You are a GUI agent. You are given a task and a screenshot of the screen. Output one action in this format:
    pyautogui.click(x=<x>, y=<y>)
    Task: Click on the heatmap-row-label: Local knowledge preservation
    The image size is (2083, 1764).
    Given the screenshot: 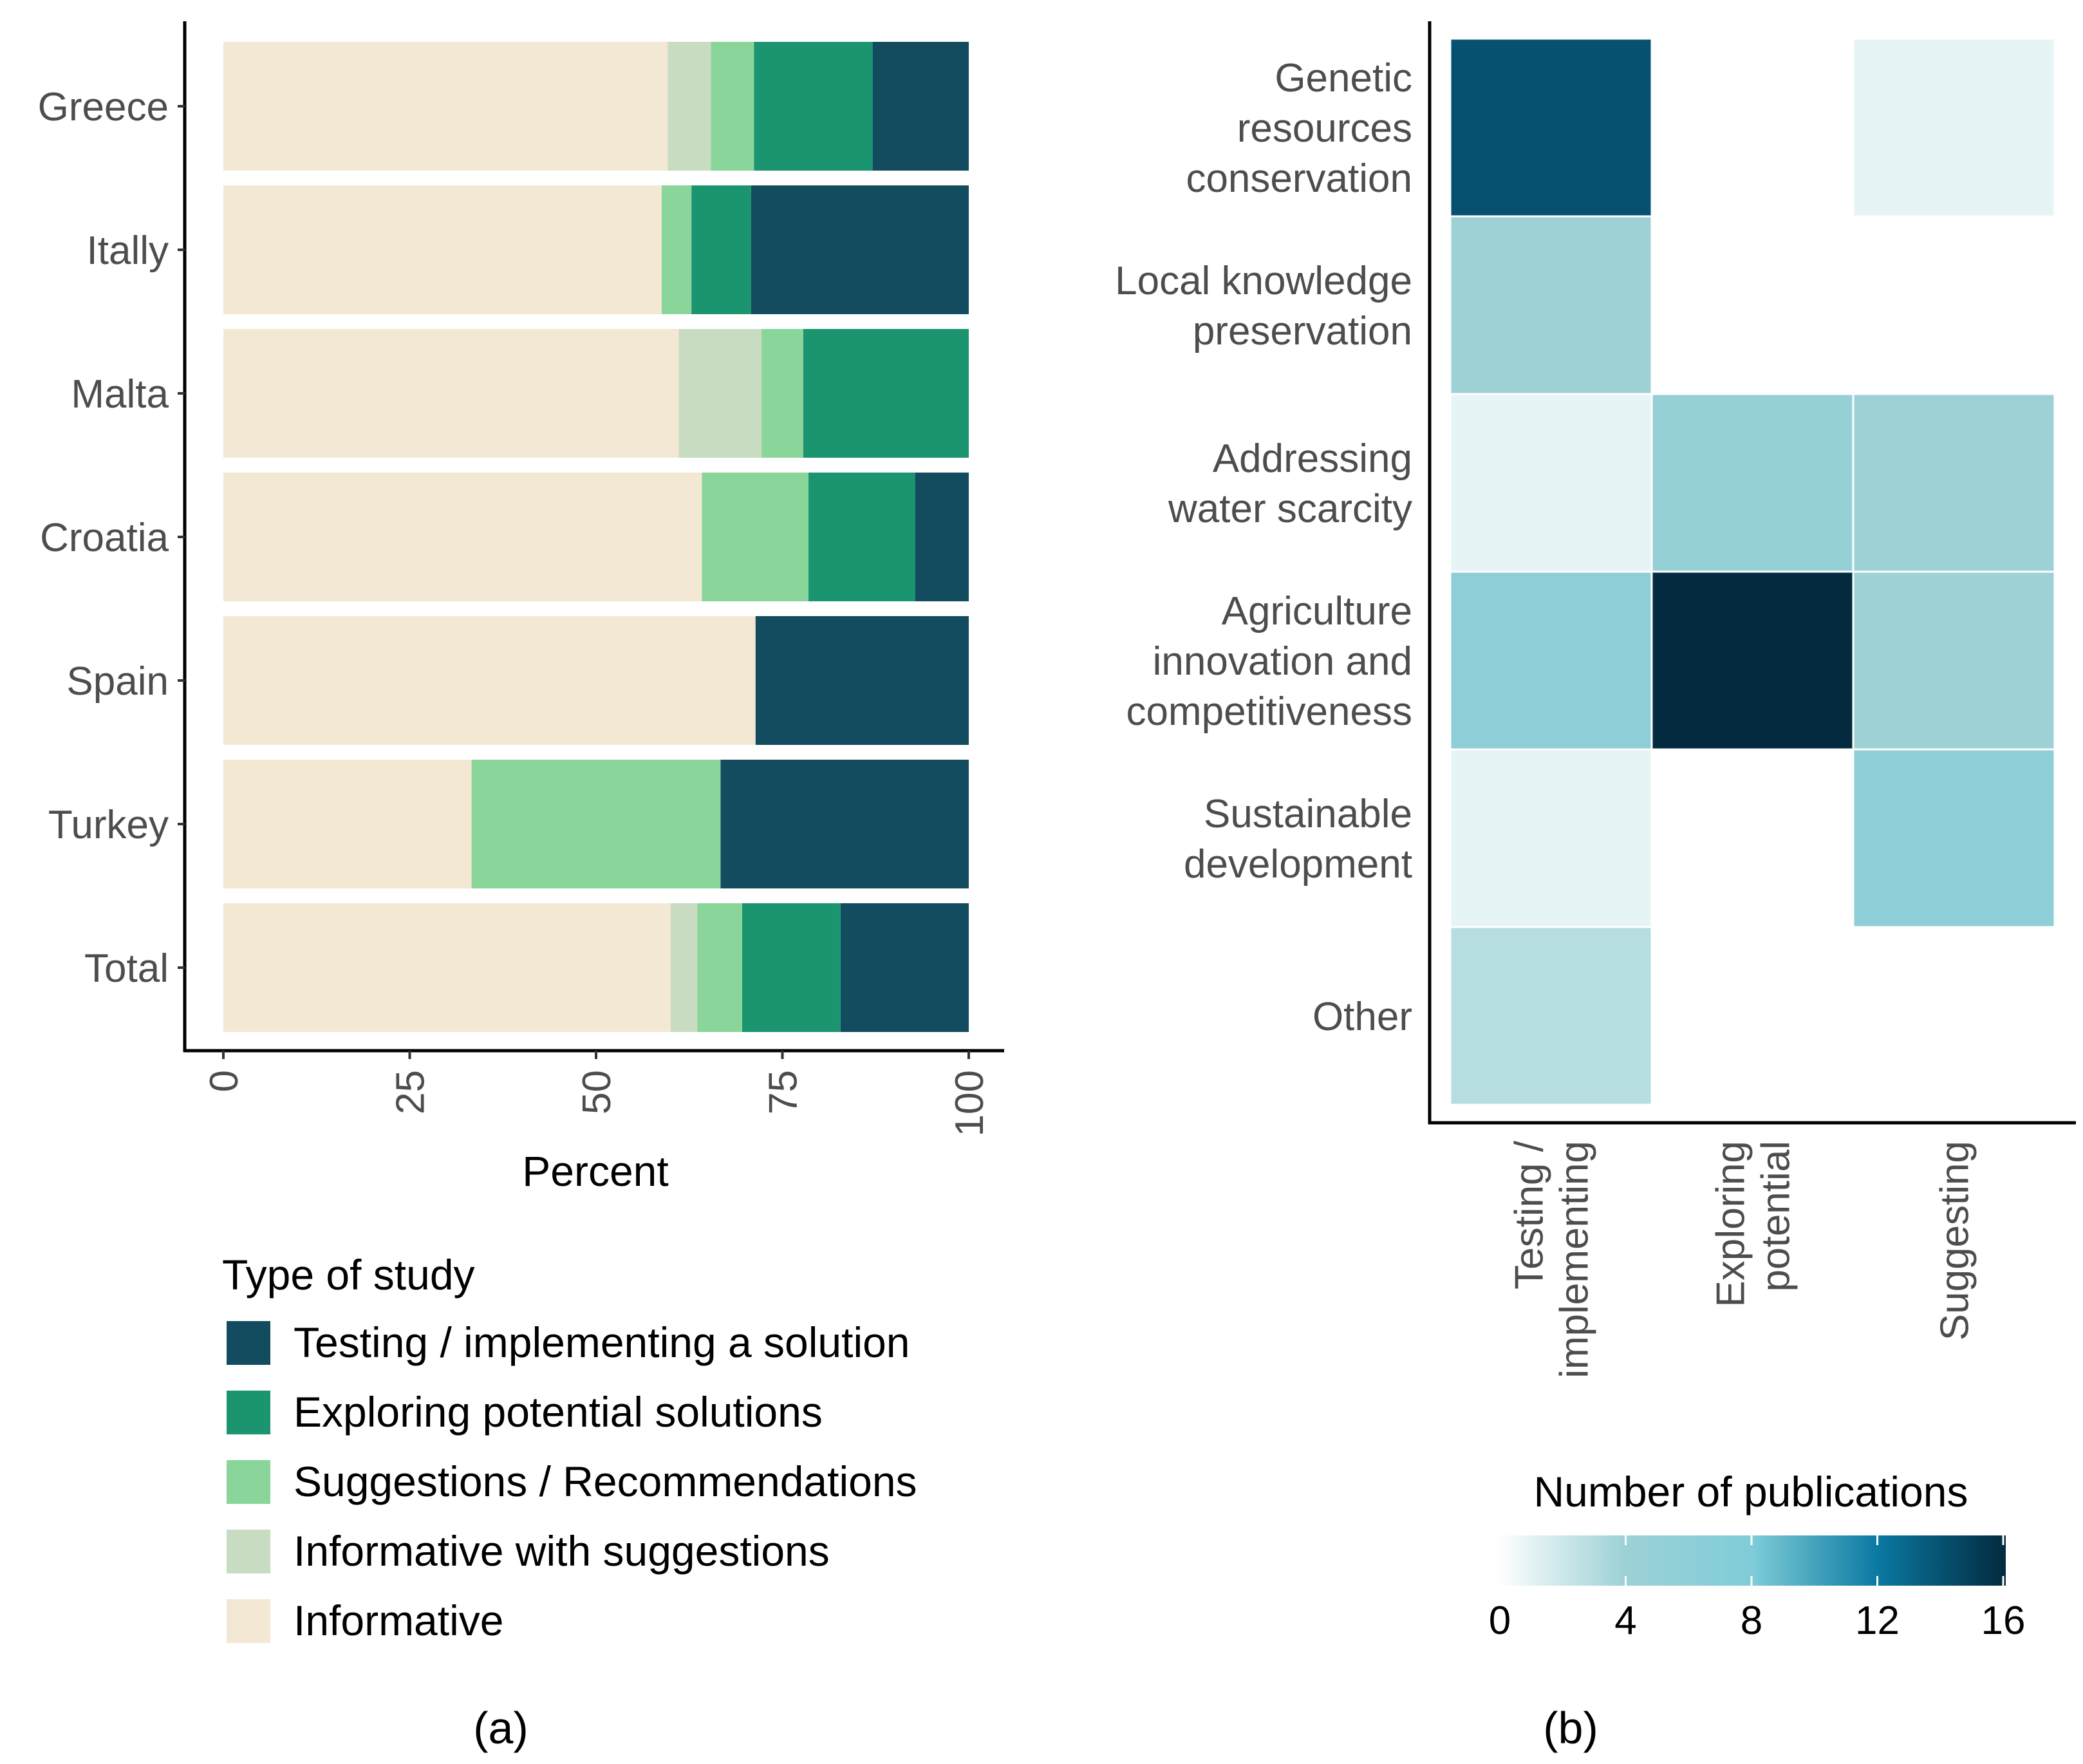 What is the action you would take?
    pyautogui.click(x=1263, y=306)
    